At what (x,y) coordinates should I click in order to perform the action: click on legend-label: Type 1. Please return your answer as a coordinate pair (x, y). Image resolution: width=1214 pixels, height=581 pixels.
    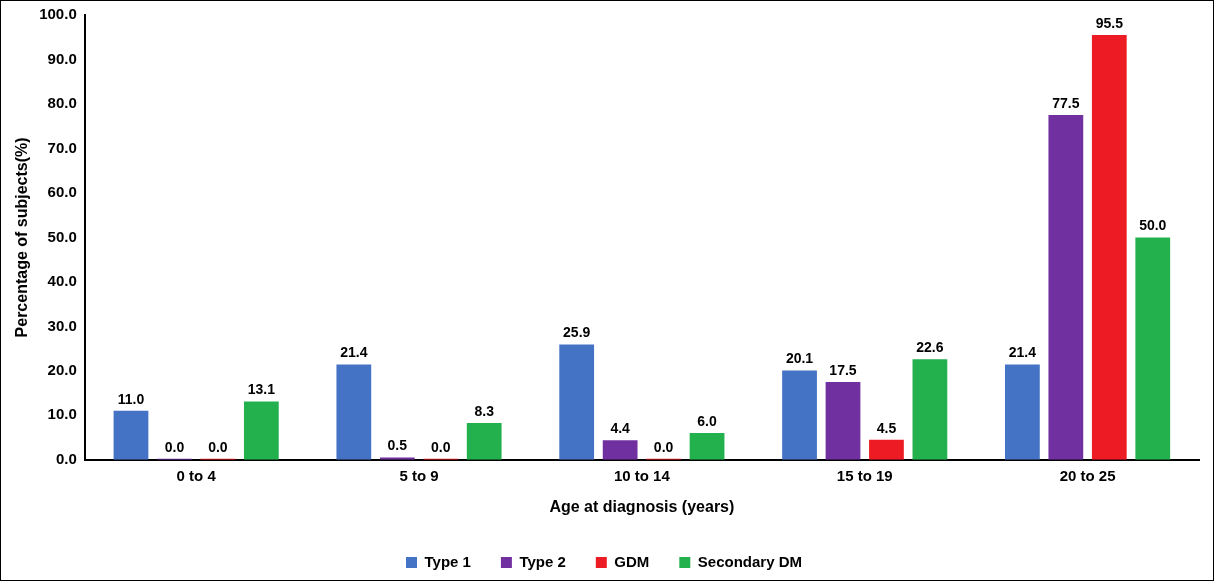
    Looking at the image, I should click on (447, 561).